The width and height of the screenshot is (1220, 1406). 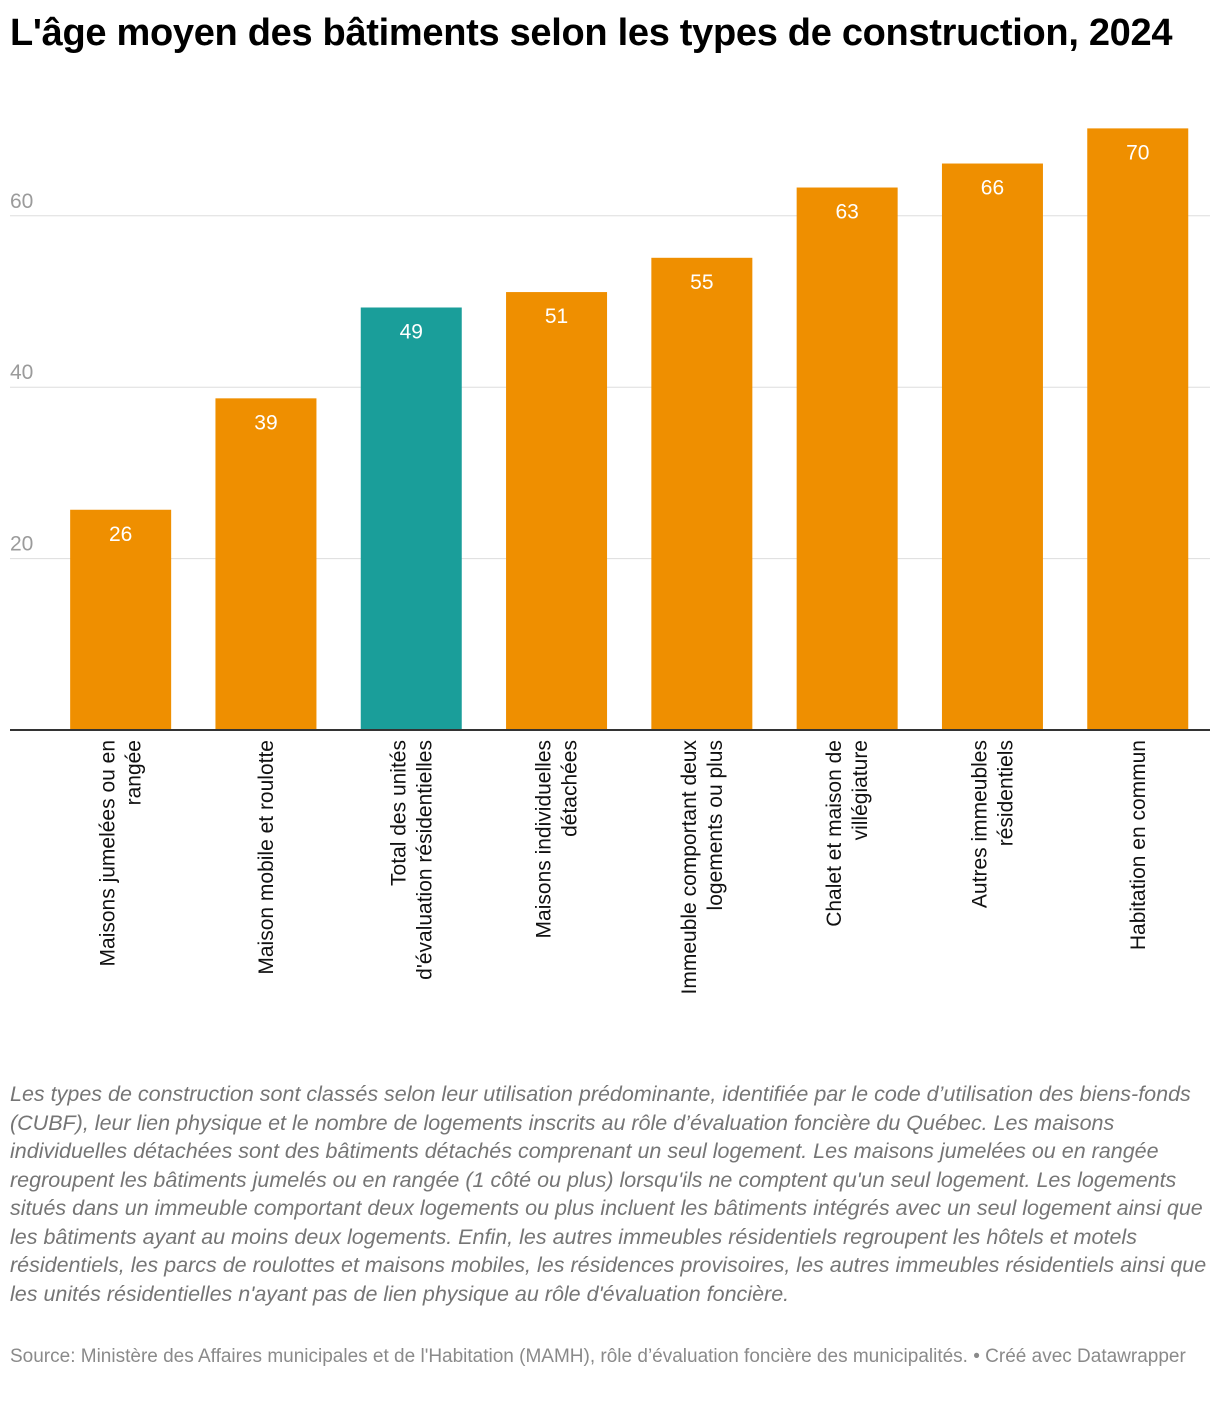 I want to click on bar-value-label: 26, so click(x=120, y=534).